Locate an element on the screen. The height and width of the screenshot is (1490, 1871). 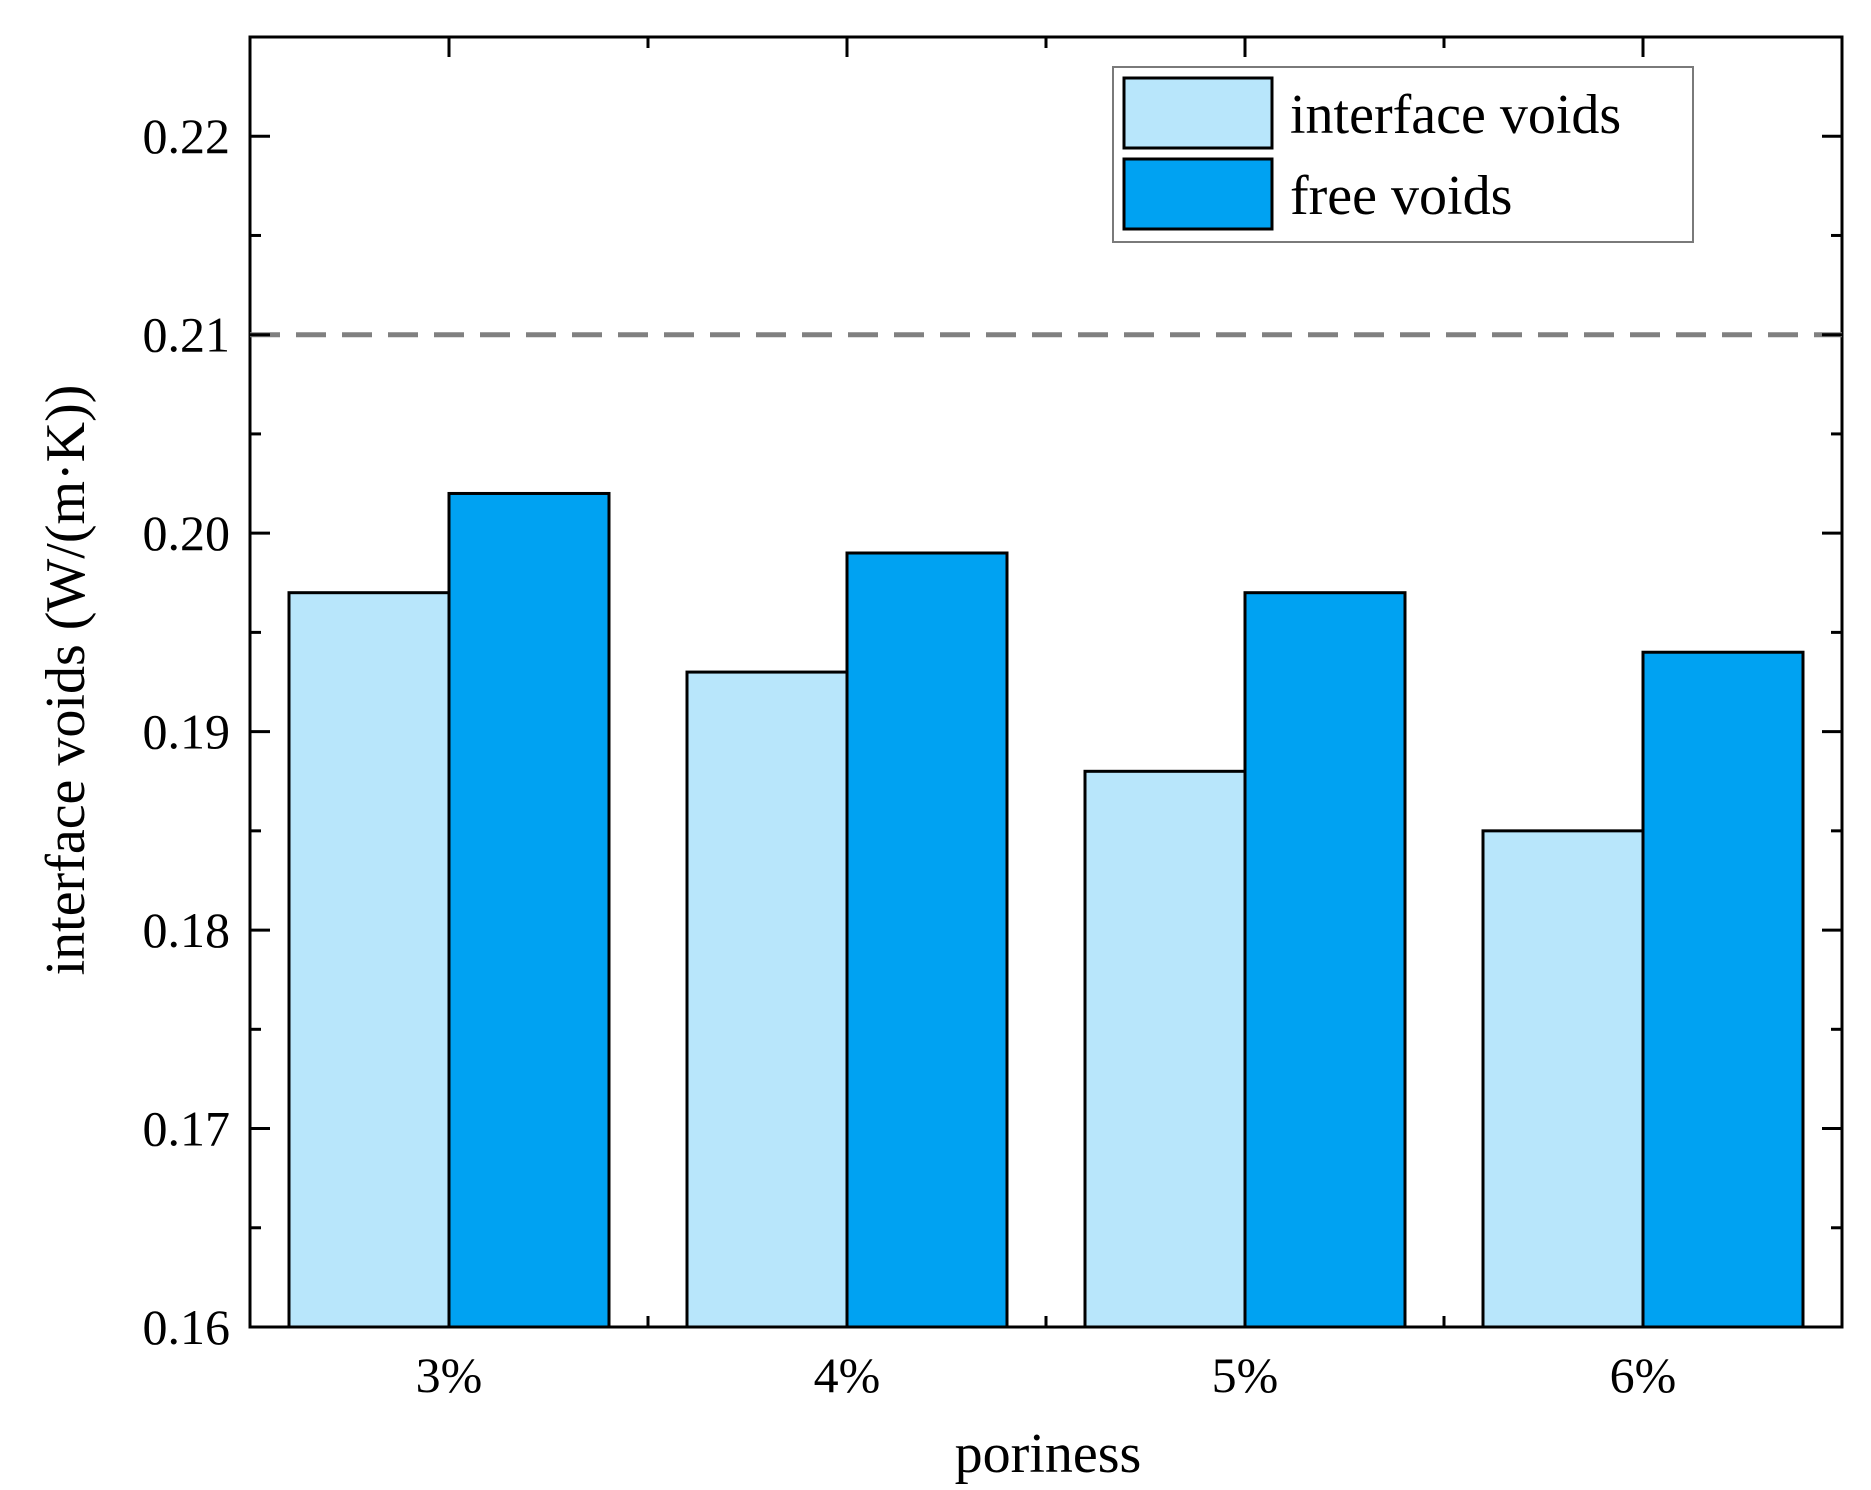
legend: interface voids free voids is located at coordinates (1403, 154).